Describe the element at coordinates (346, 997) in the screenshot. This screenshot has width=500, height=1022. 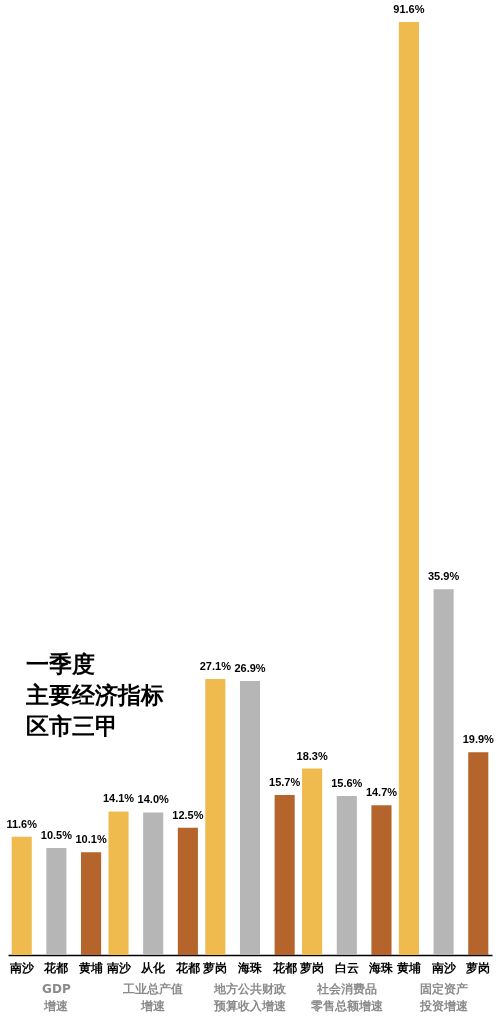
I see `text: 社会消费品零售总额增速` at that location.